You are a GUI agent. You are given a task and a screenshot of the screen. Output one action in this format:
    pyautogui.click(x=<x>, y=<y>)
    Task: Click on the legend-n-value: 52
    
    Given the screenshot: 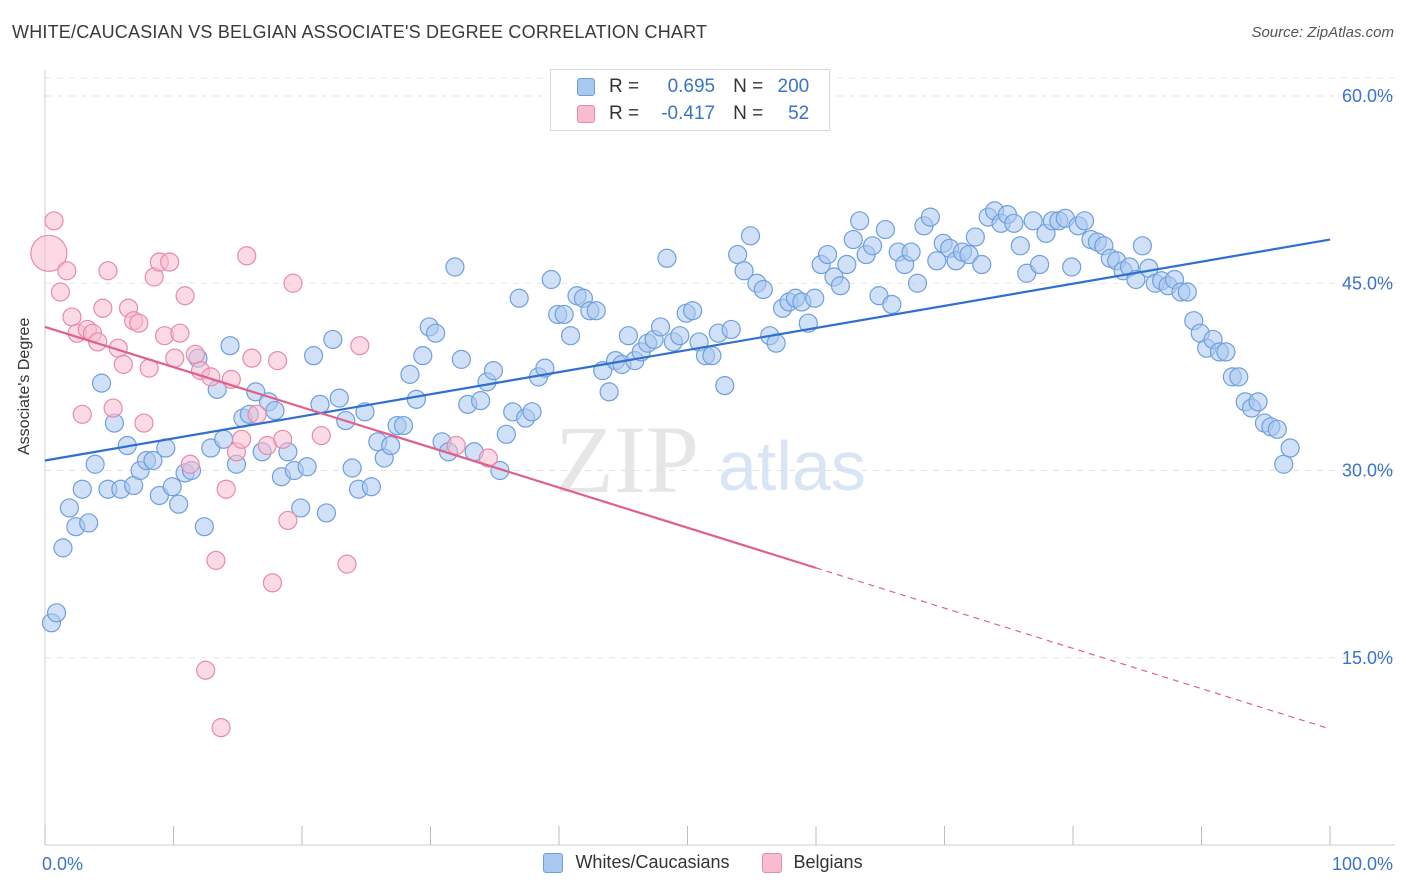 What is the action you would take?
    pyautogui.click(x=799, y=113)
    